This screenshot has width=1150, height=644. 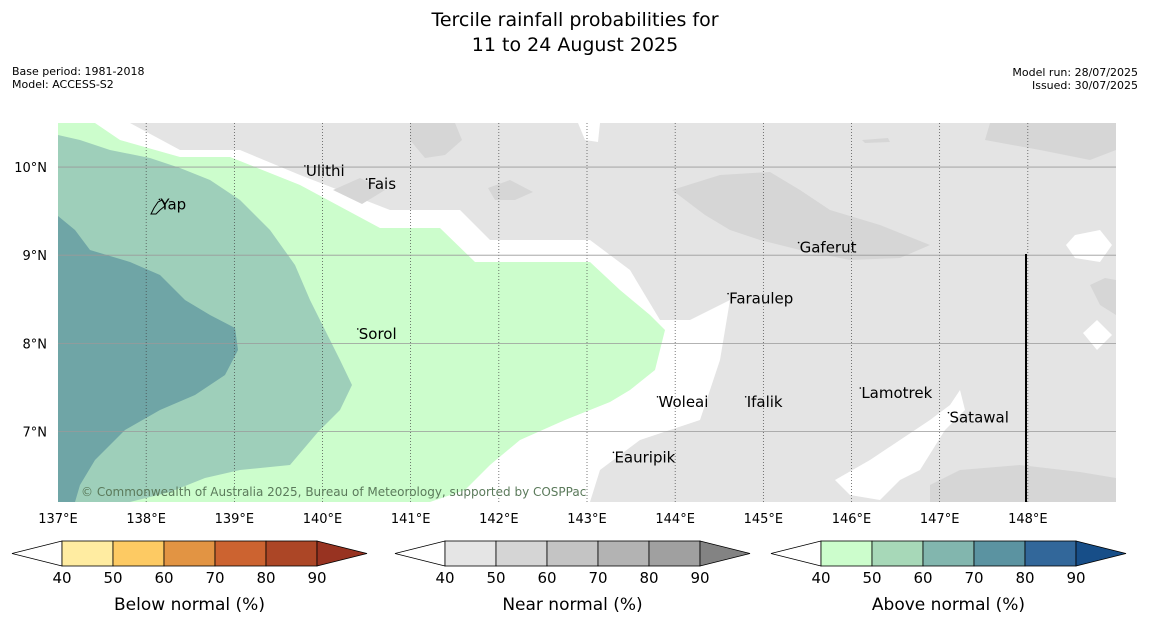 What do you see at coordinates (948, 605) in the screenshot?
I see `colorbar-title: Above normal (%)` at bounding box center [948, 605].